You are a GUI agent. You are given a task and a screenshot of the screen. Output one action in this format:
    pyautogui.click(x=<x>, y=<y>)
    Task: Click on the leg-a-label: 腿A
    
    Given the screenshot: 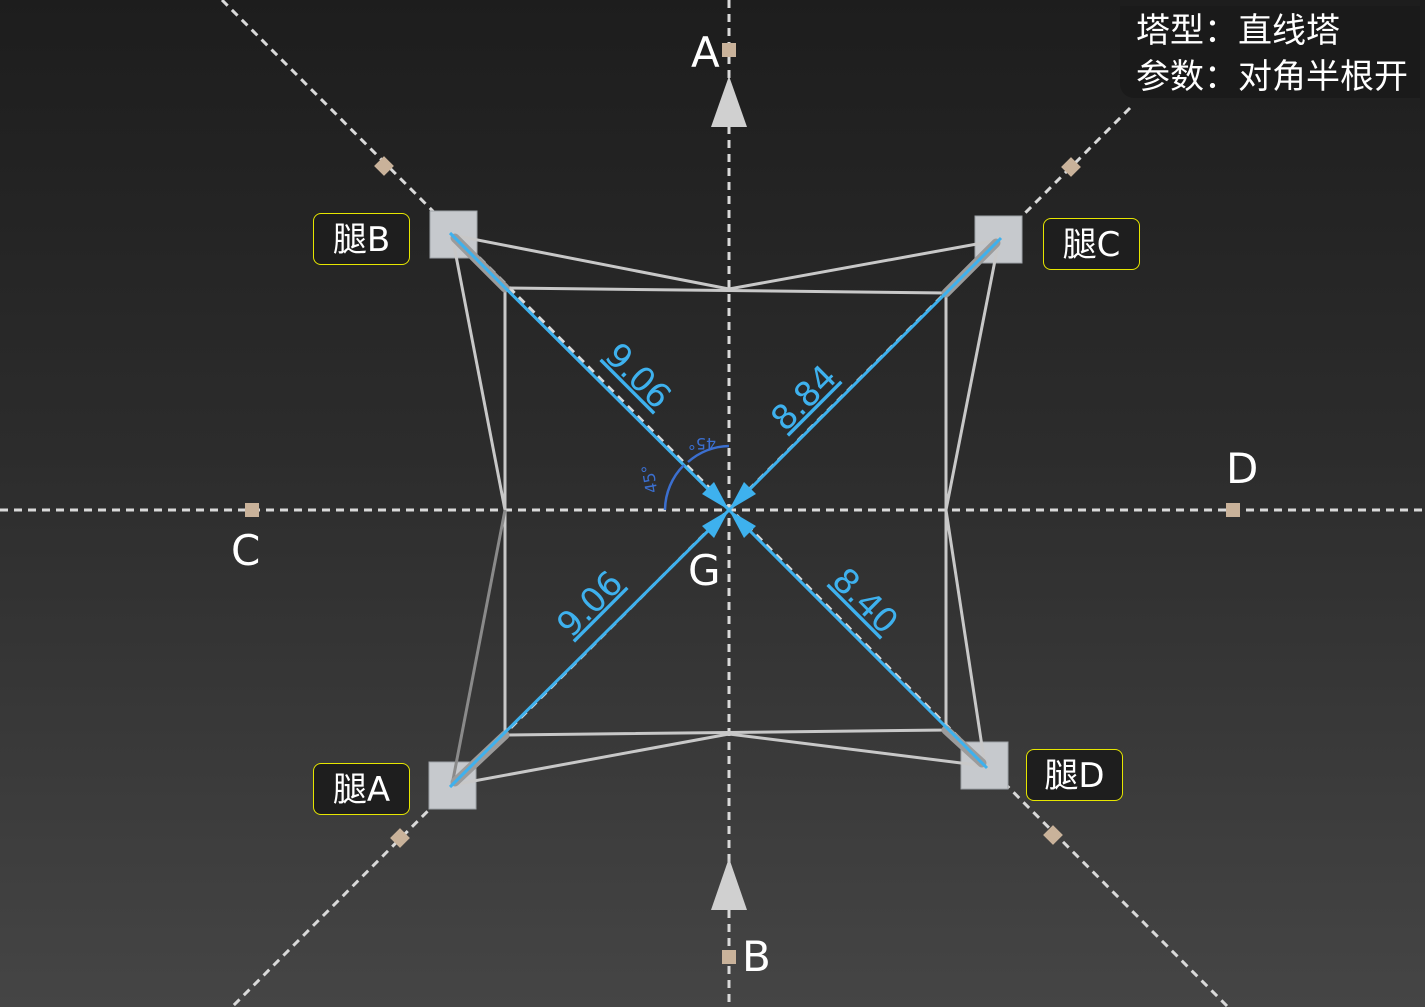 What is the action you would take?
    pyautogui.click(x=361, y=789)
    